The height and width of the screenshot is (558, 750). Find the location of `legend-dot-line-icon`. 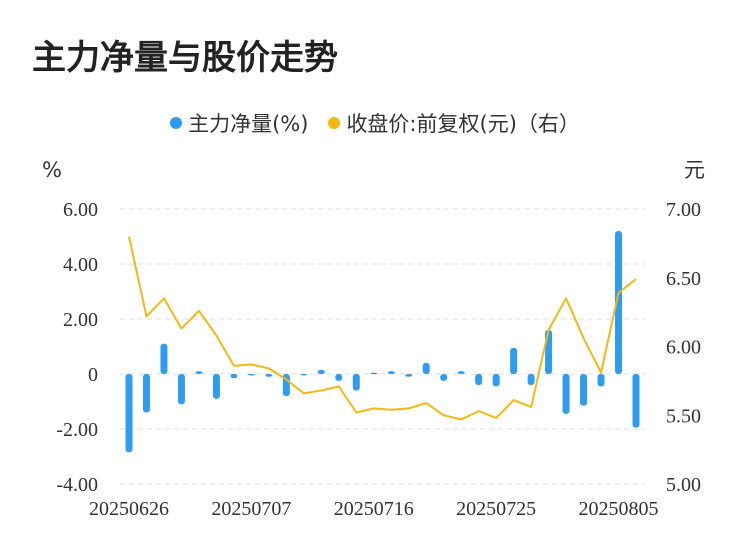

legend-dot-line-icon is located at coordinates (334, 123).